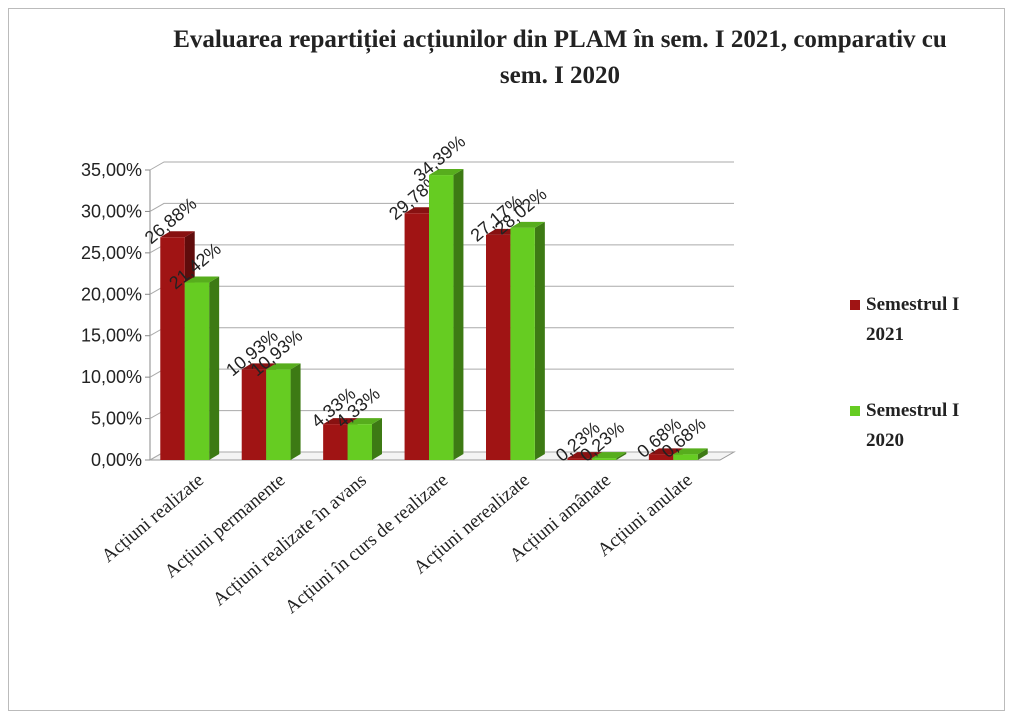 This screenshot has width=1015, height=721. I want to click on y-tick-label: 35,00%, so click(111, 170).